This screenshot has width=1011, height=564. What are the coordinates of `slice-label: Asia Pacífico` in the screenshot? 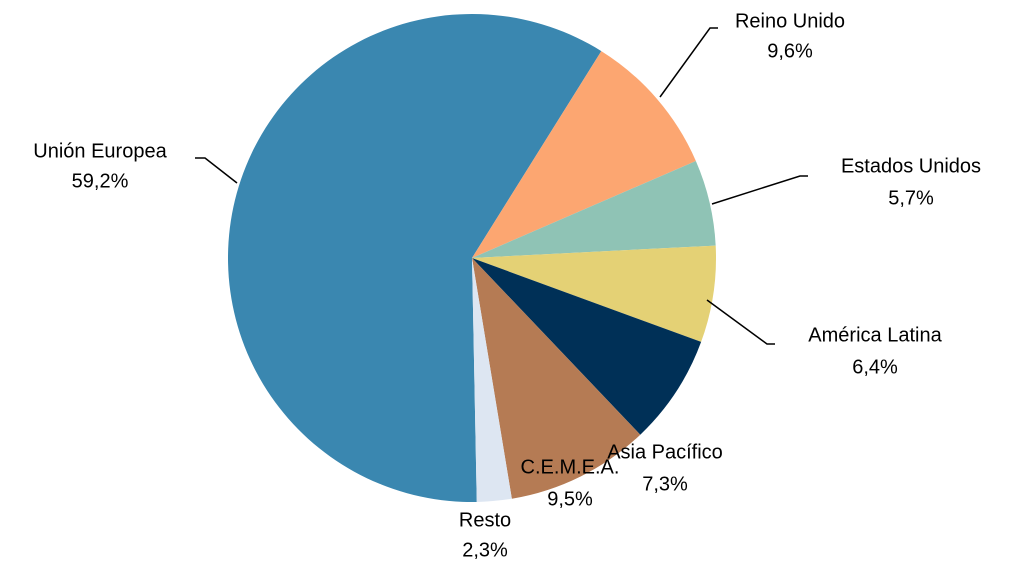 It's located at (665, 452).